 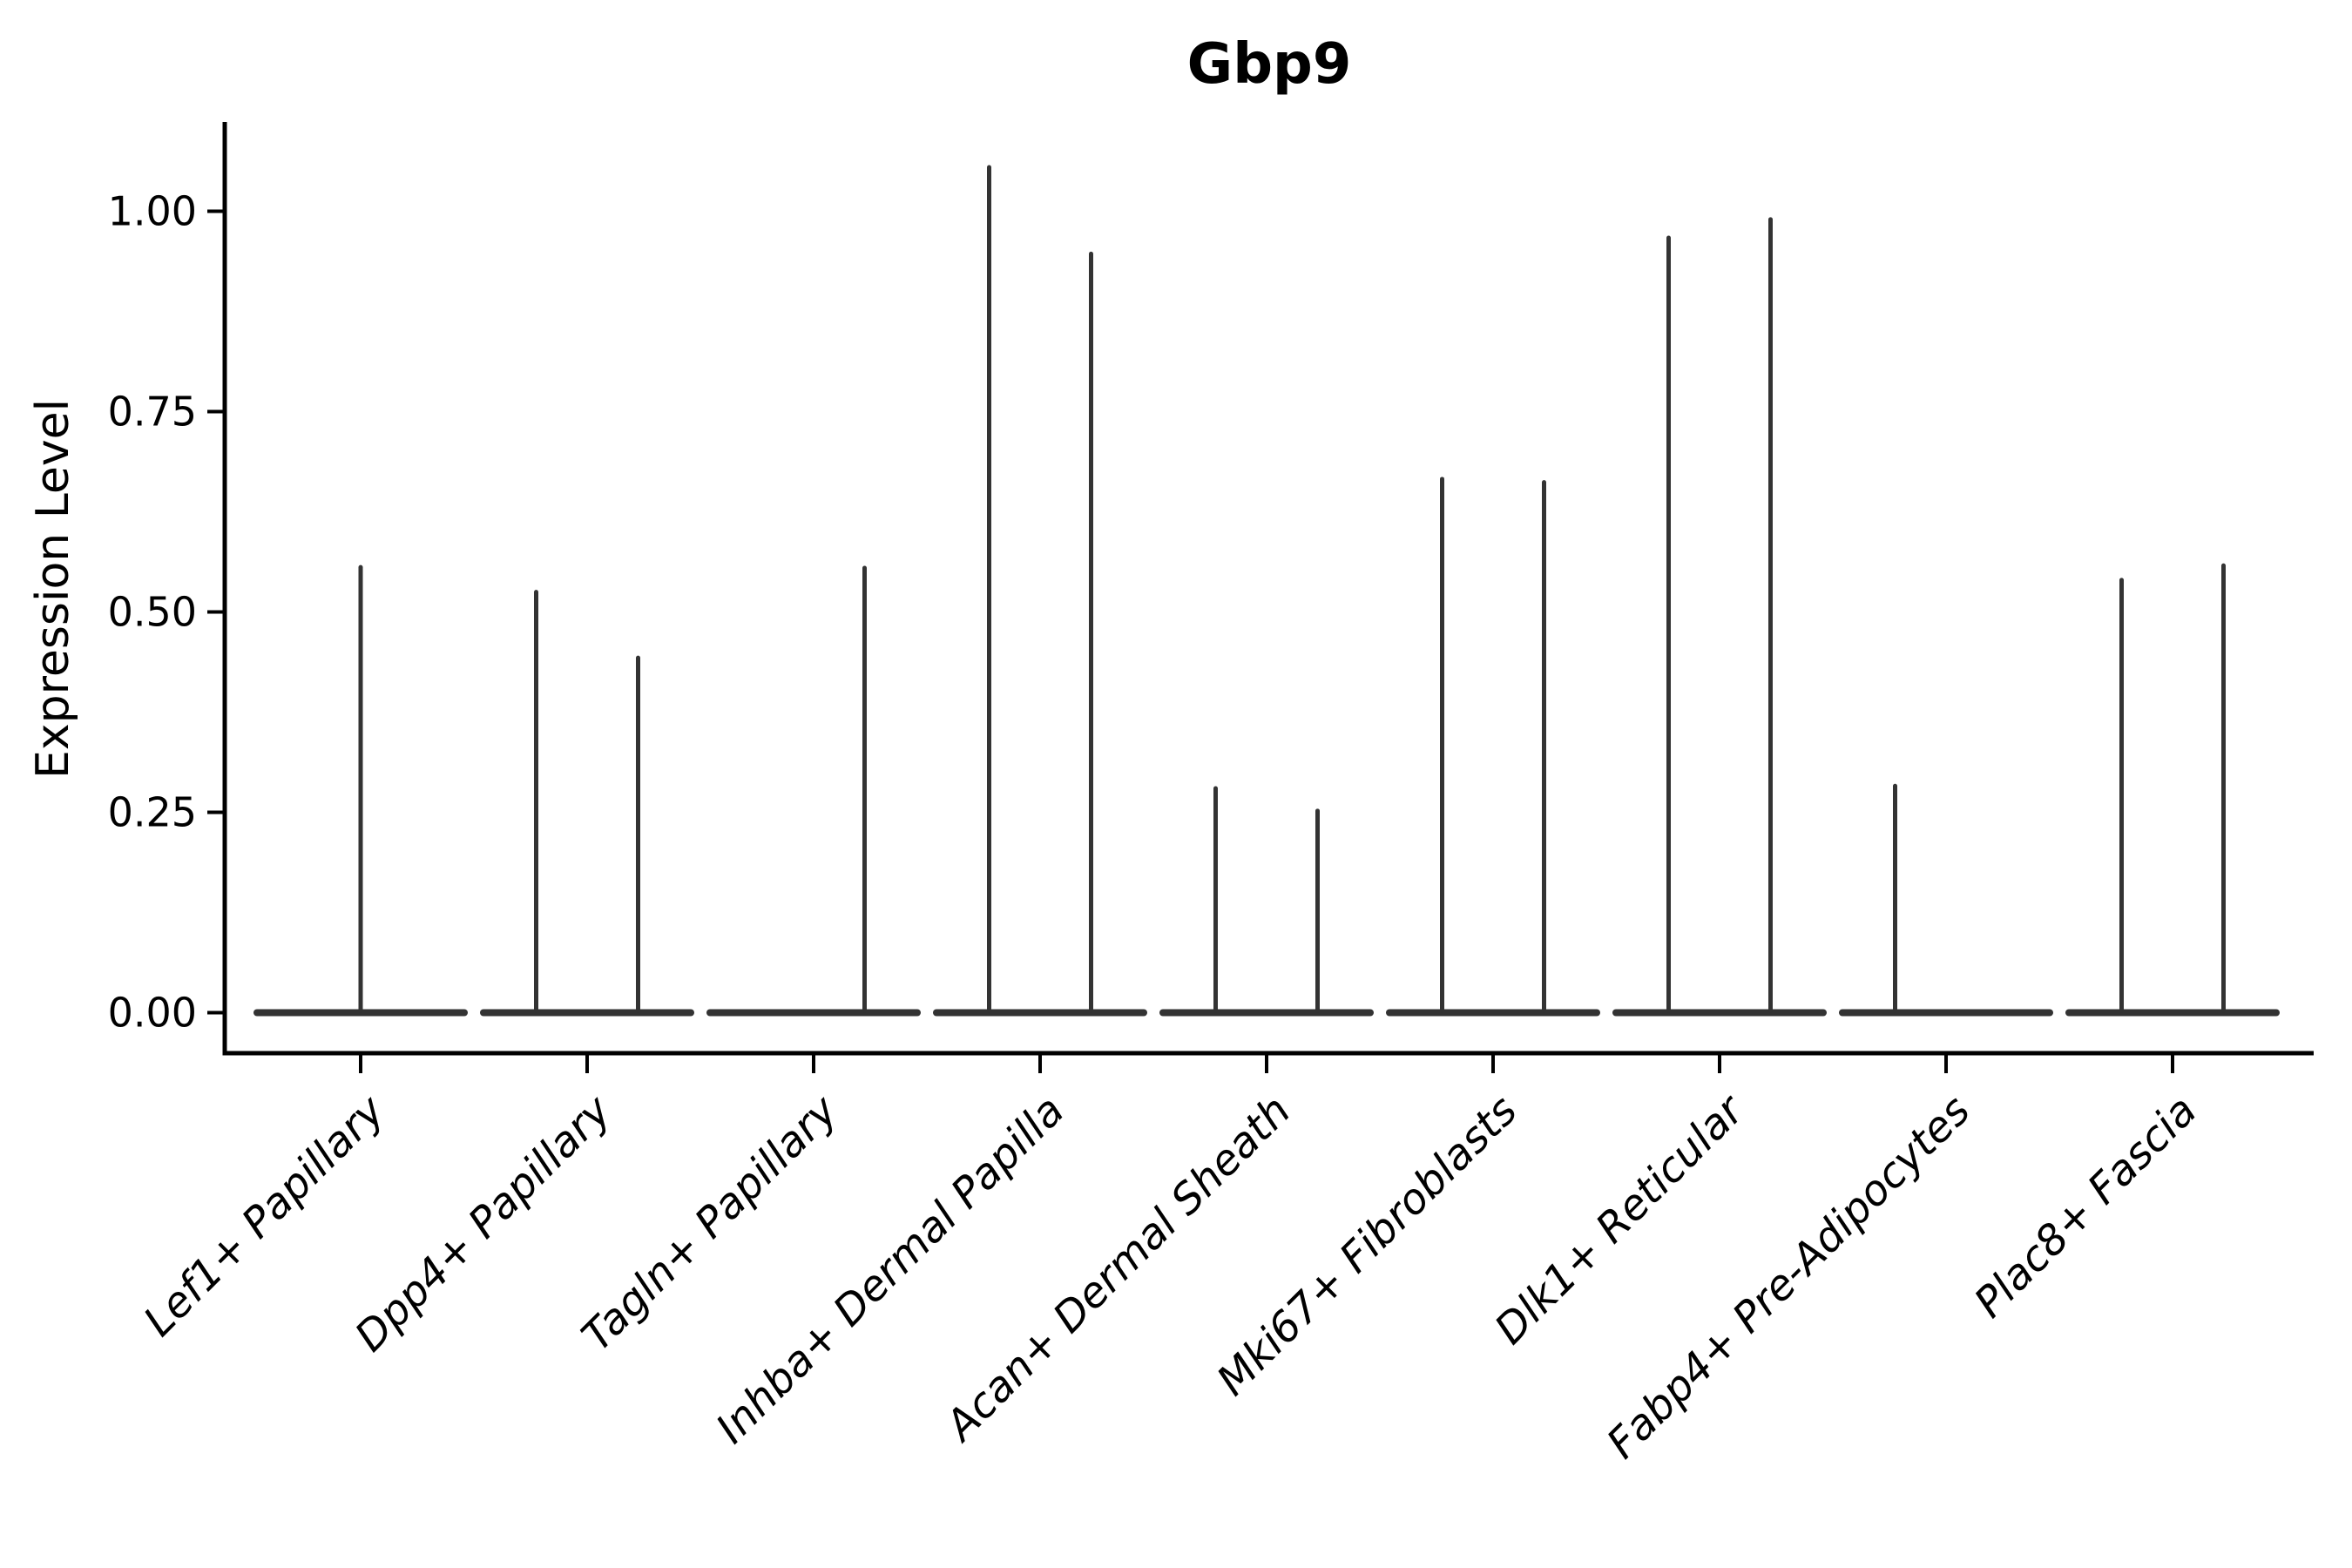 What do you see at coordinates (53, 589) in the screenshot?
I see `y-axis-label: Expression Level` at bounding box center [53, 589].